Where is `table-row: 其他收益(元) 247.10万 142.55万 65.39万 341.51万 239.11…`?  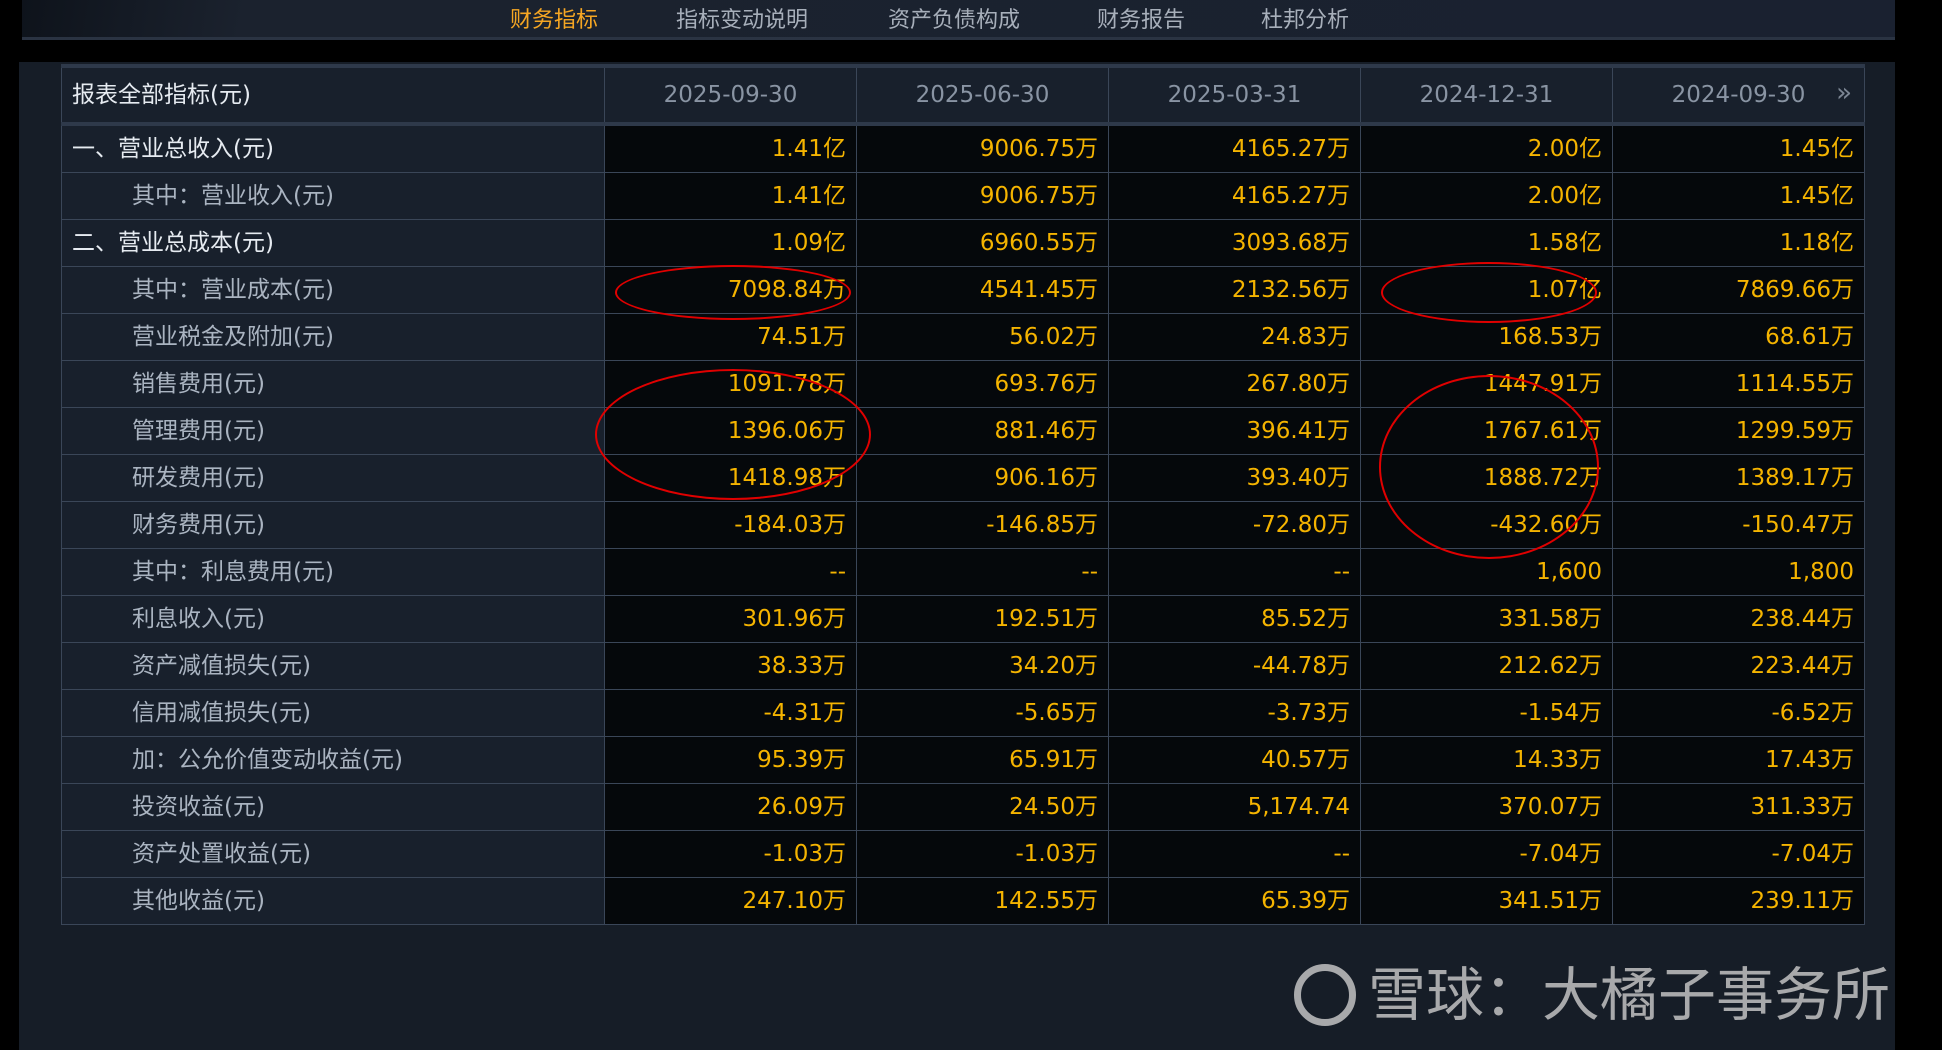 table-row: 其他收益(元) 247.10万 142.55万 65.39万 341.51万 239.11… is located at coordinates (963, 901).